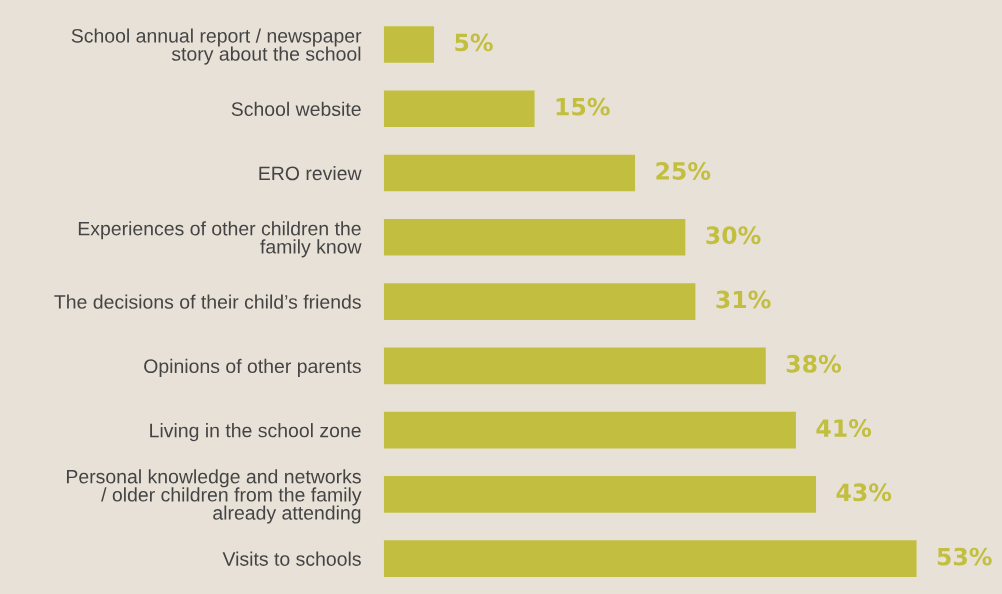 The height and width of the screenshot is (594, 1002). Describe the element at coordinates (216, 46) in the screenshot. I see `y-tick-label: School annual report / newspaper story about the school` at that location.